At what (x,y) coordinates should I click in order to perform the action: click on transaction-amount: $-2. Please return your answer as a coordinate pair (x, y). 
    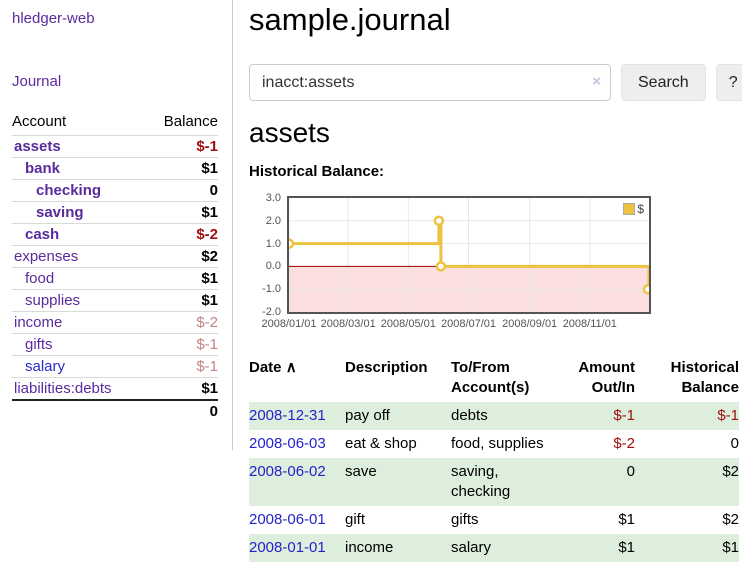
    Looking at the image, I should click on (624, 443).